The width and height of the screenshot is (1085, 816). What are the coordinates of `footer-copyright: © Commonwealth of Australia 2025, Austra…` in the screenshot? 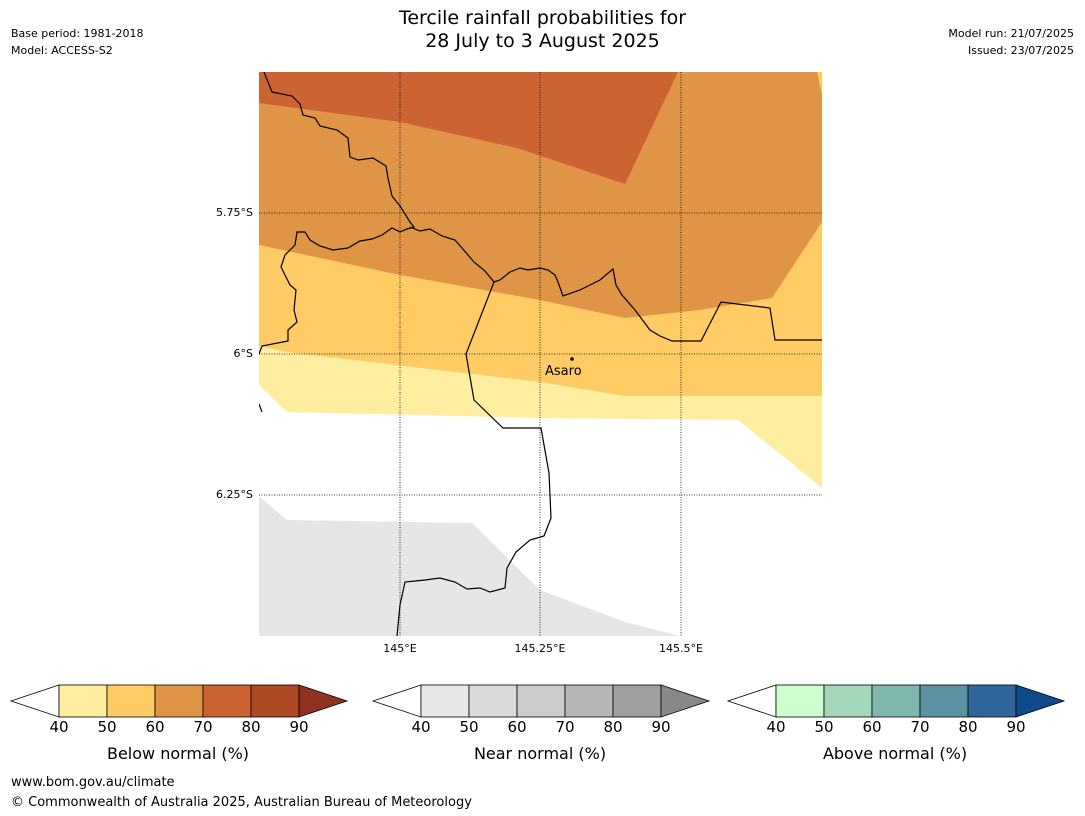 It's located at (241, 802).